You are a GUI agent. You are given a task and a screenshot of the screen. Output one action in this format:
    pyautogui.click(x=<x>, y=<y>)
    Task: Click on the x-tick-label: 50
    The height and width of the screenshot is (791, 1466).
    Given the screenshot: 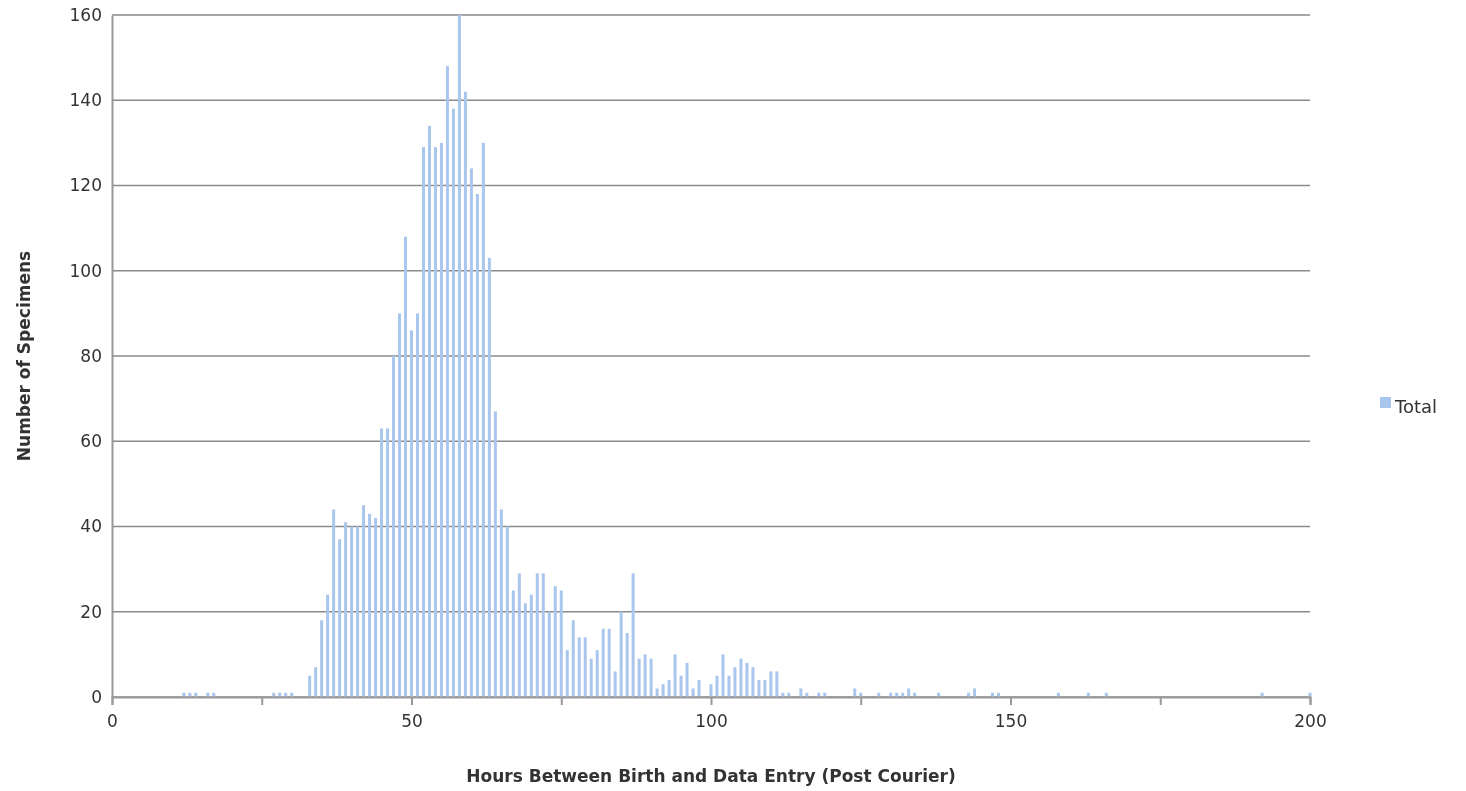 What is the action you would take?
    pyautogui.click(x=412, y=721)
    